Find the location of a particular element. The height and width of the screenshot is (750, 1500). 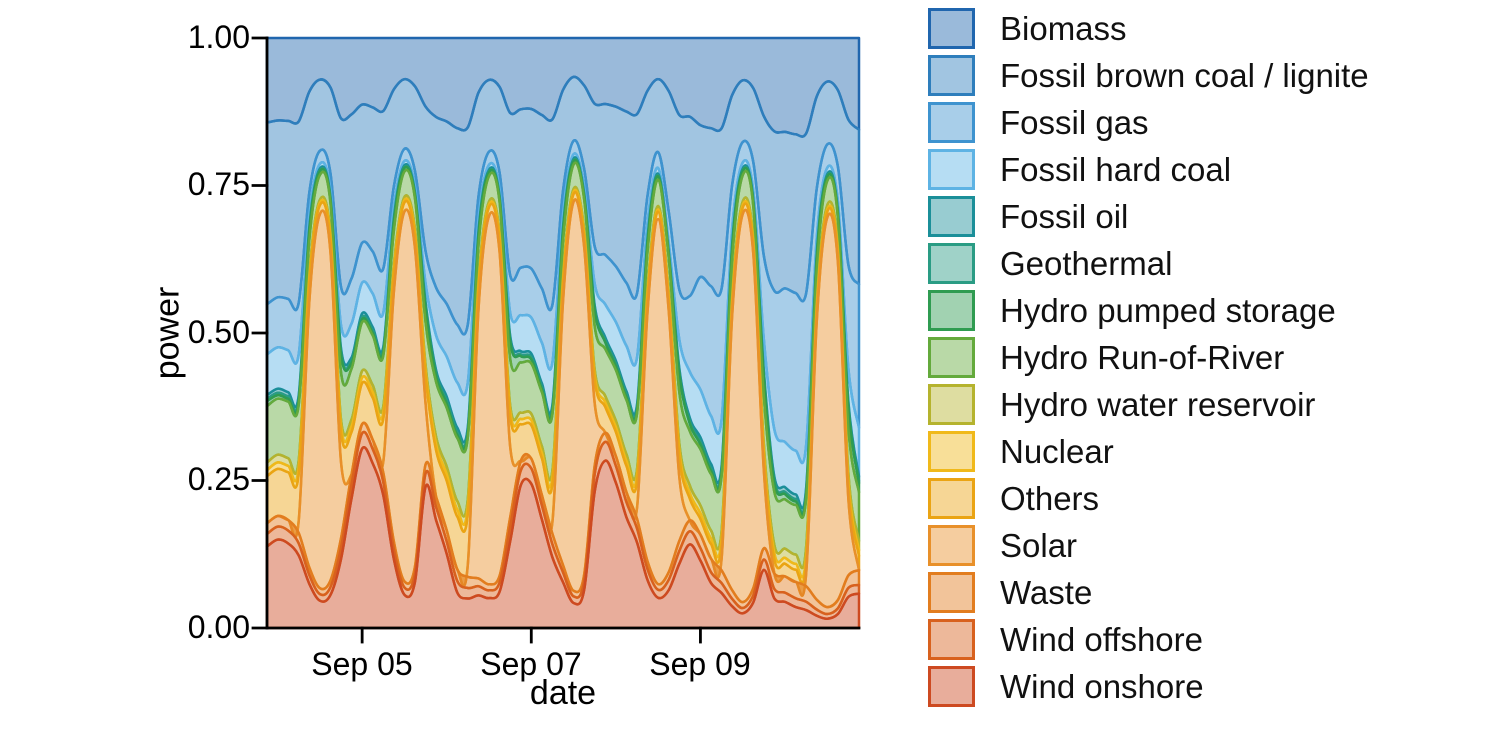

legend-label: Fossil gas is located at coordinates (1074, 122).